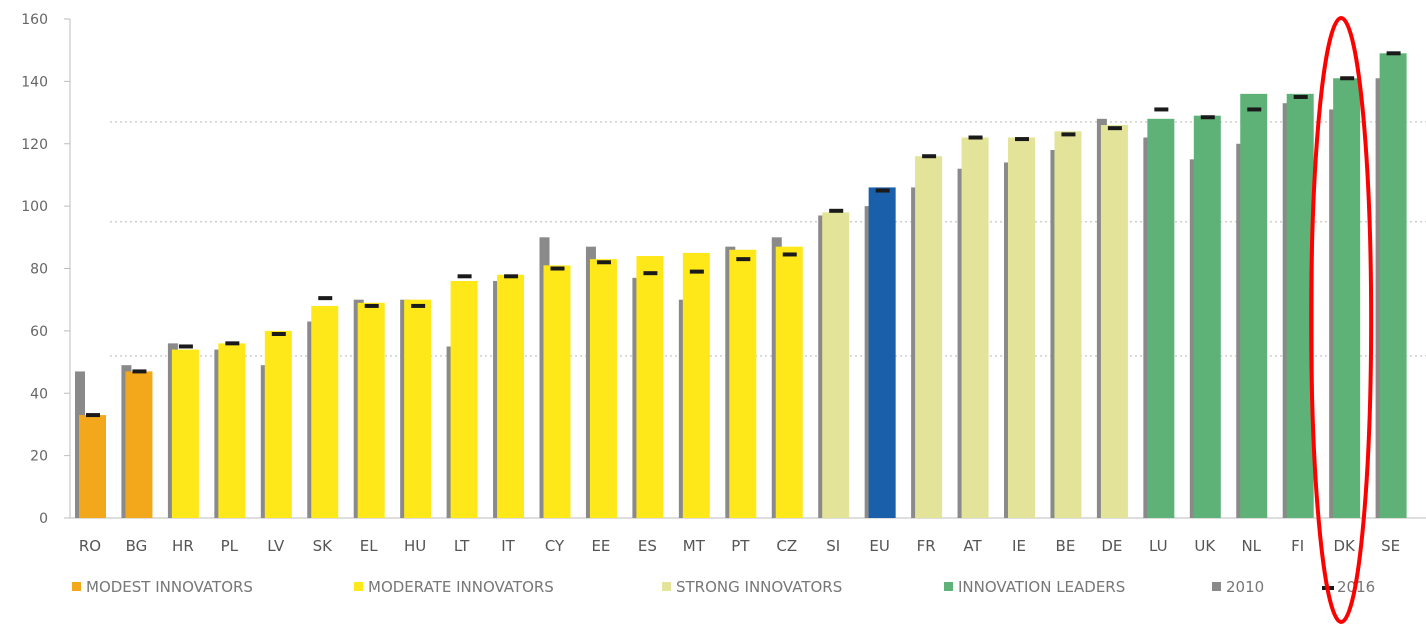 The height and width of the screenshot is (627, 1426). I want to click on marker-2016-de, so click(1114, 128).